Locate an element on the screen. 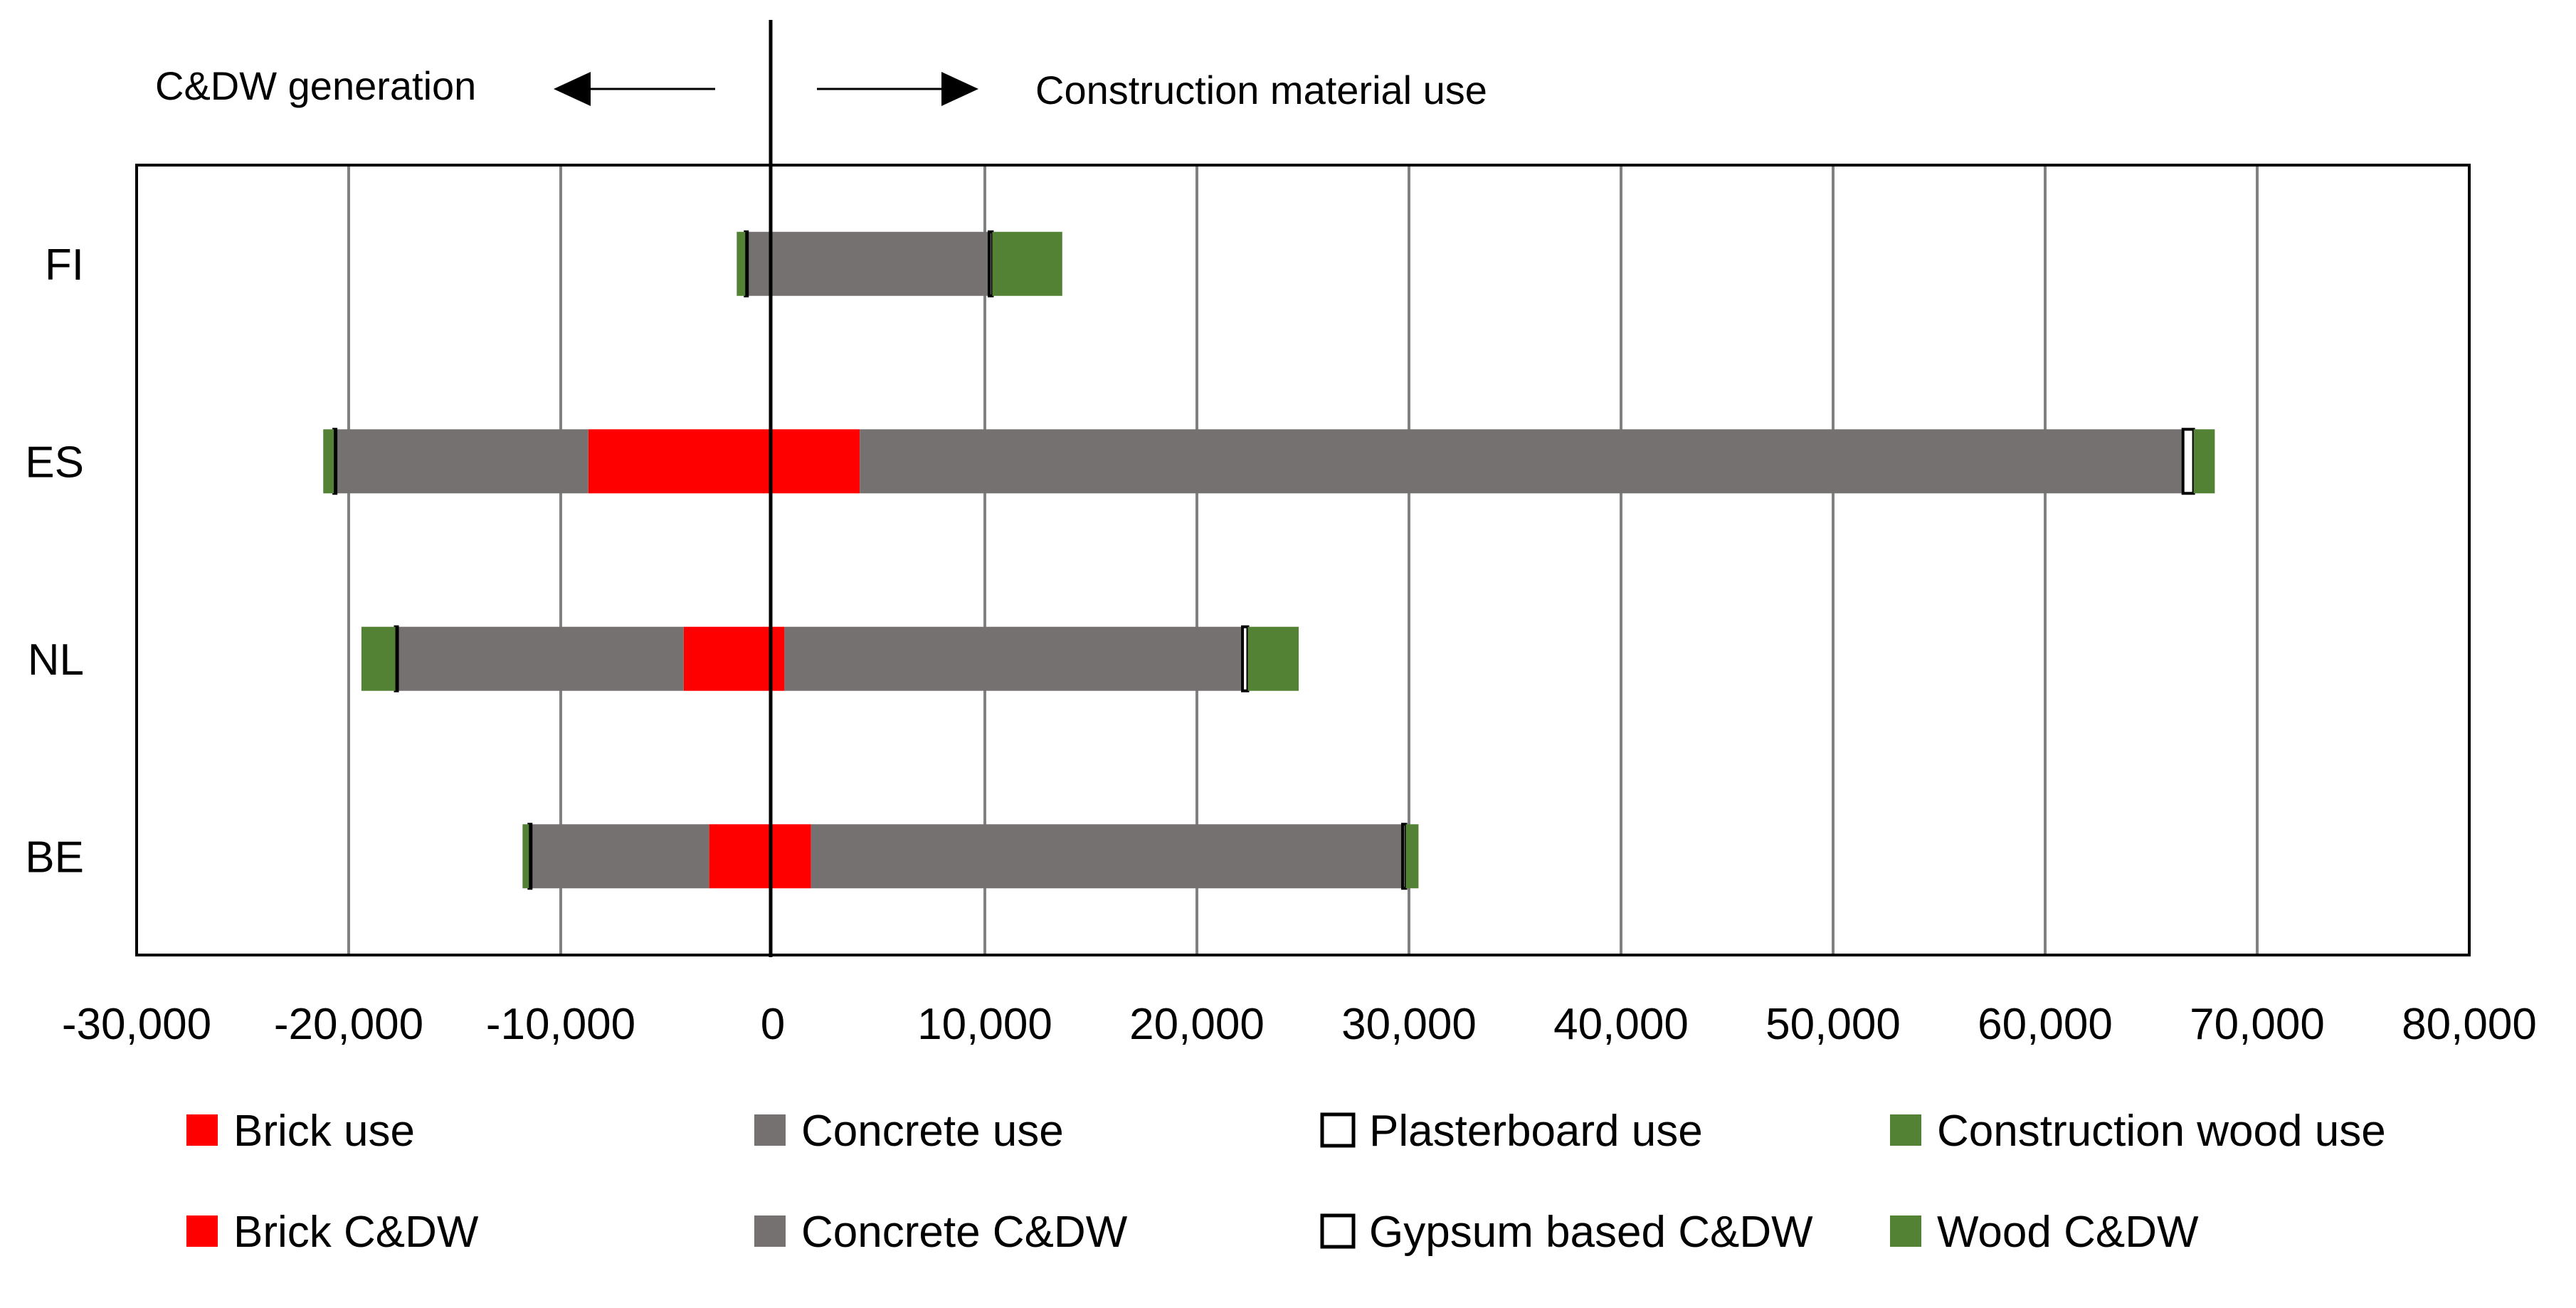 The height and width of the screenshot is (1308, 2576). x-tick-label: 0 is located at coordinates (773, 1024).